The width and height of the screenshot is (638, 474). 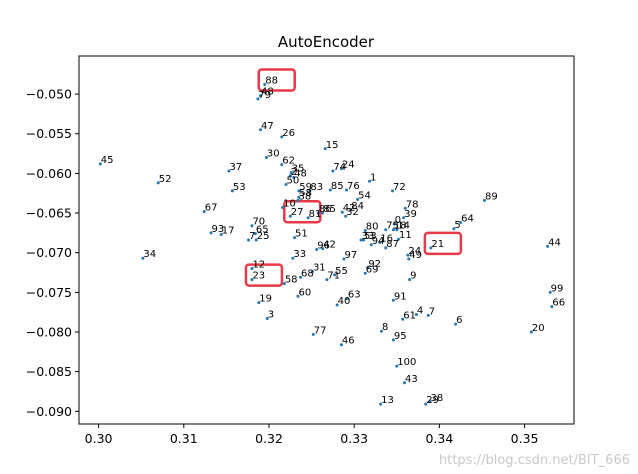 I want to click on point-label: 76, so click(x=353, y=186).